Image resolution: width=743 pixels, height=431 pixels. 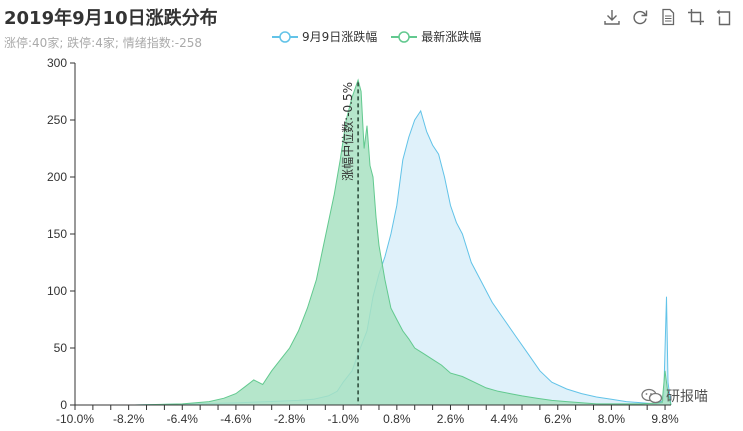 I want to click on chart-title: 2019年9月10日涨跌分布, so click(x=111, y=18).